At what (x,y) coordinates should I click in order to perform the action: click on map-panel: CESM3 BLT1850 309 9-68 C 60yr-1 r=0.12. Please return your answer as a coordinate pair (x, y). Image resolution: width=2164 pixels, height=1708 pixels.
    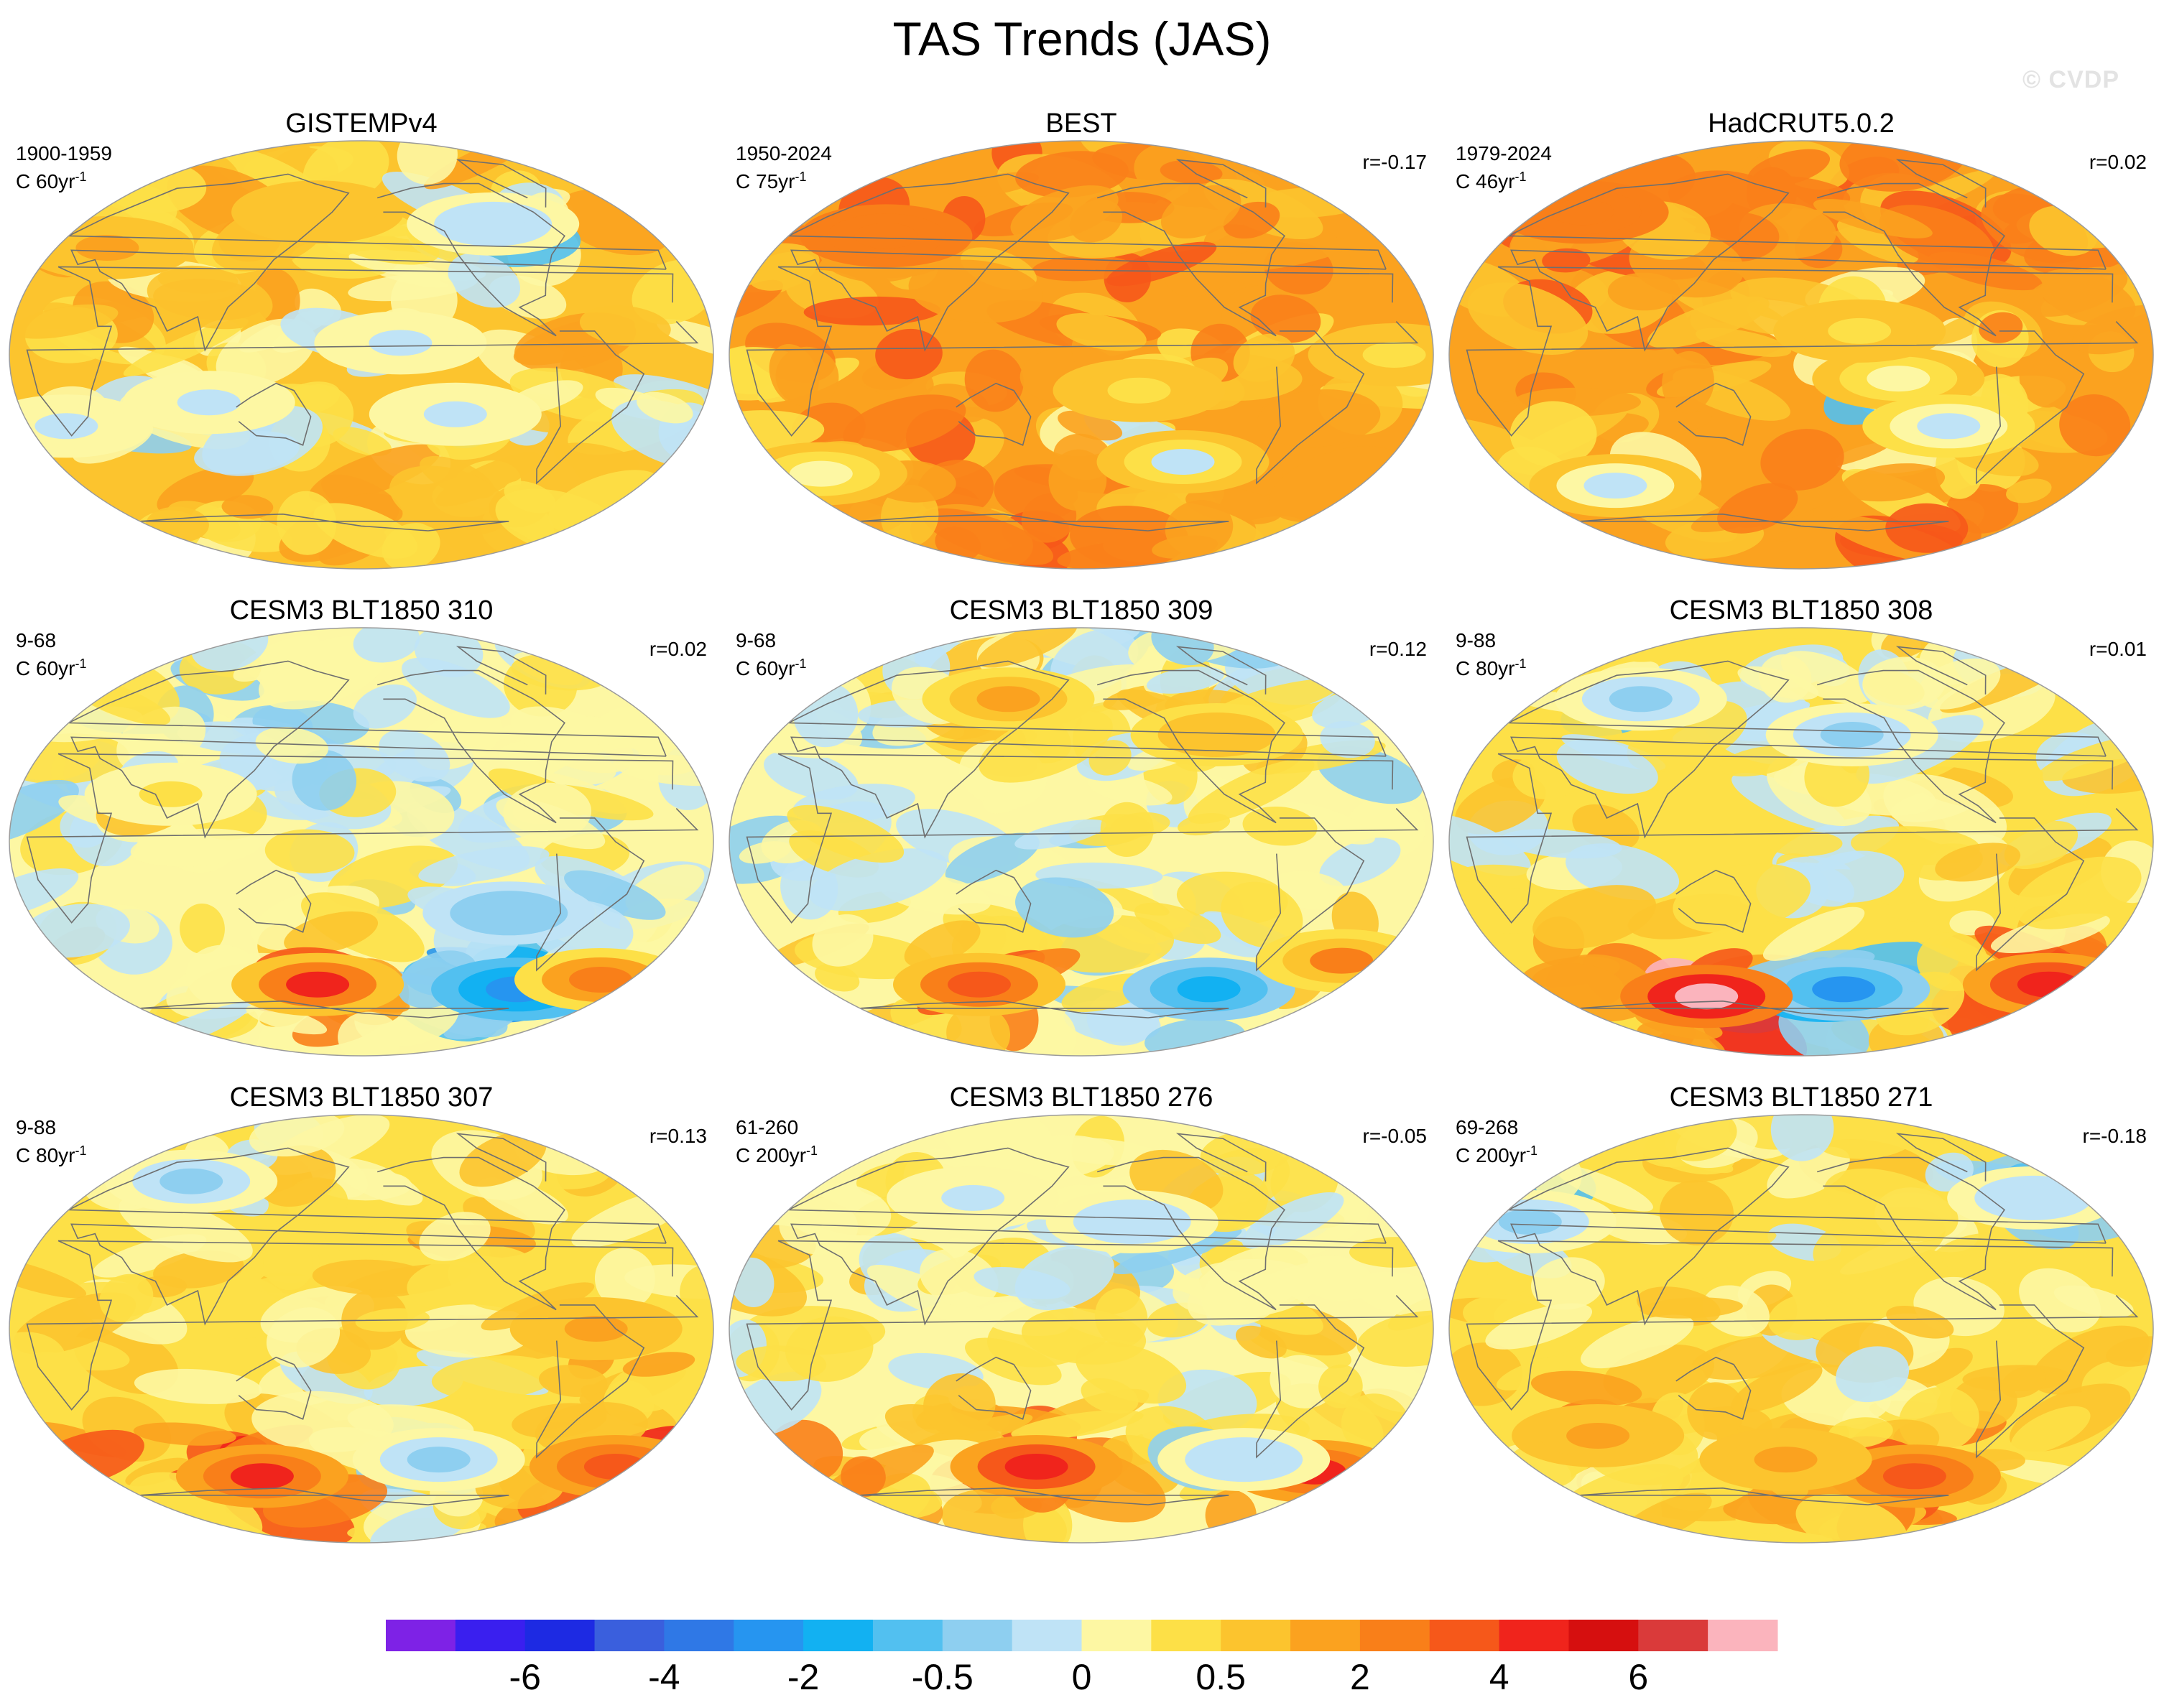
    Looking at the image, I should click on (1082, 832).